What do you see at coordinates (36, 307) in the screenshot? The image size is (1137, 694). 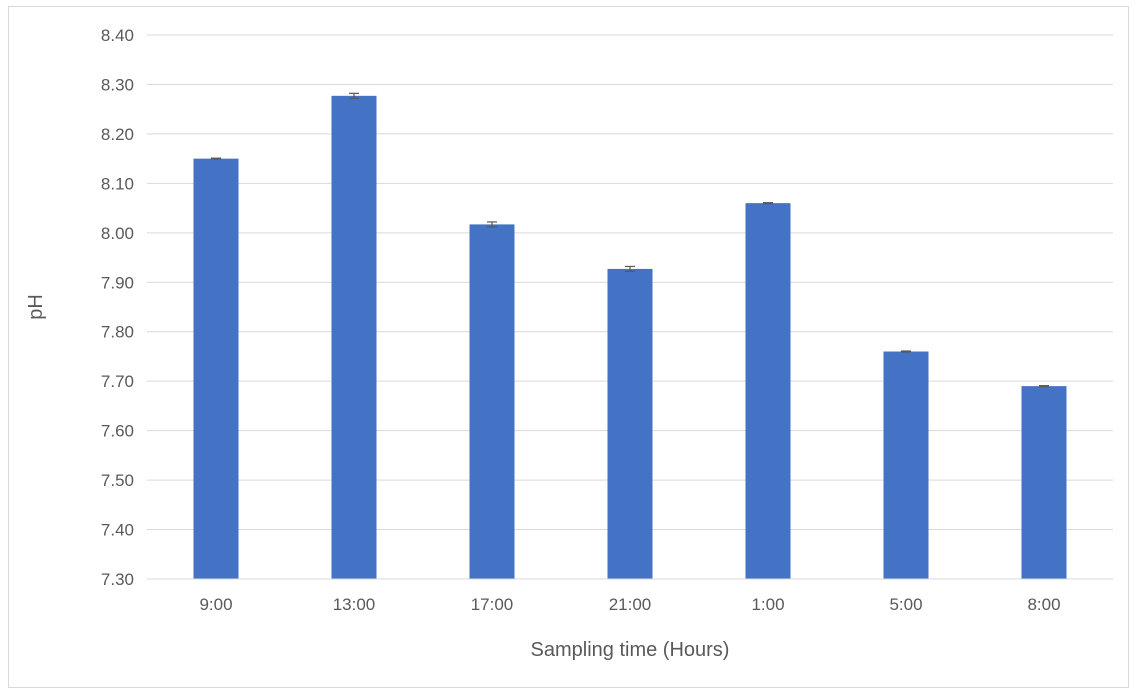 I see `y-axis-title: pH` at bounding box center [36, 307].